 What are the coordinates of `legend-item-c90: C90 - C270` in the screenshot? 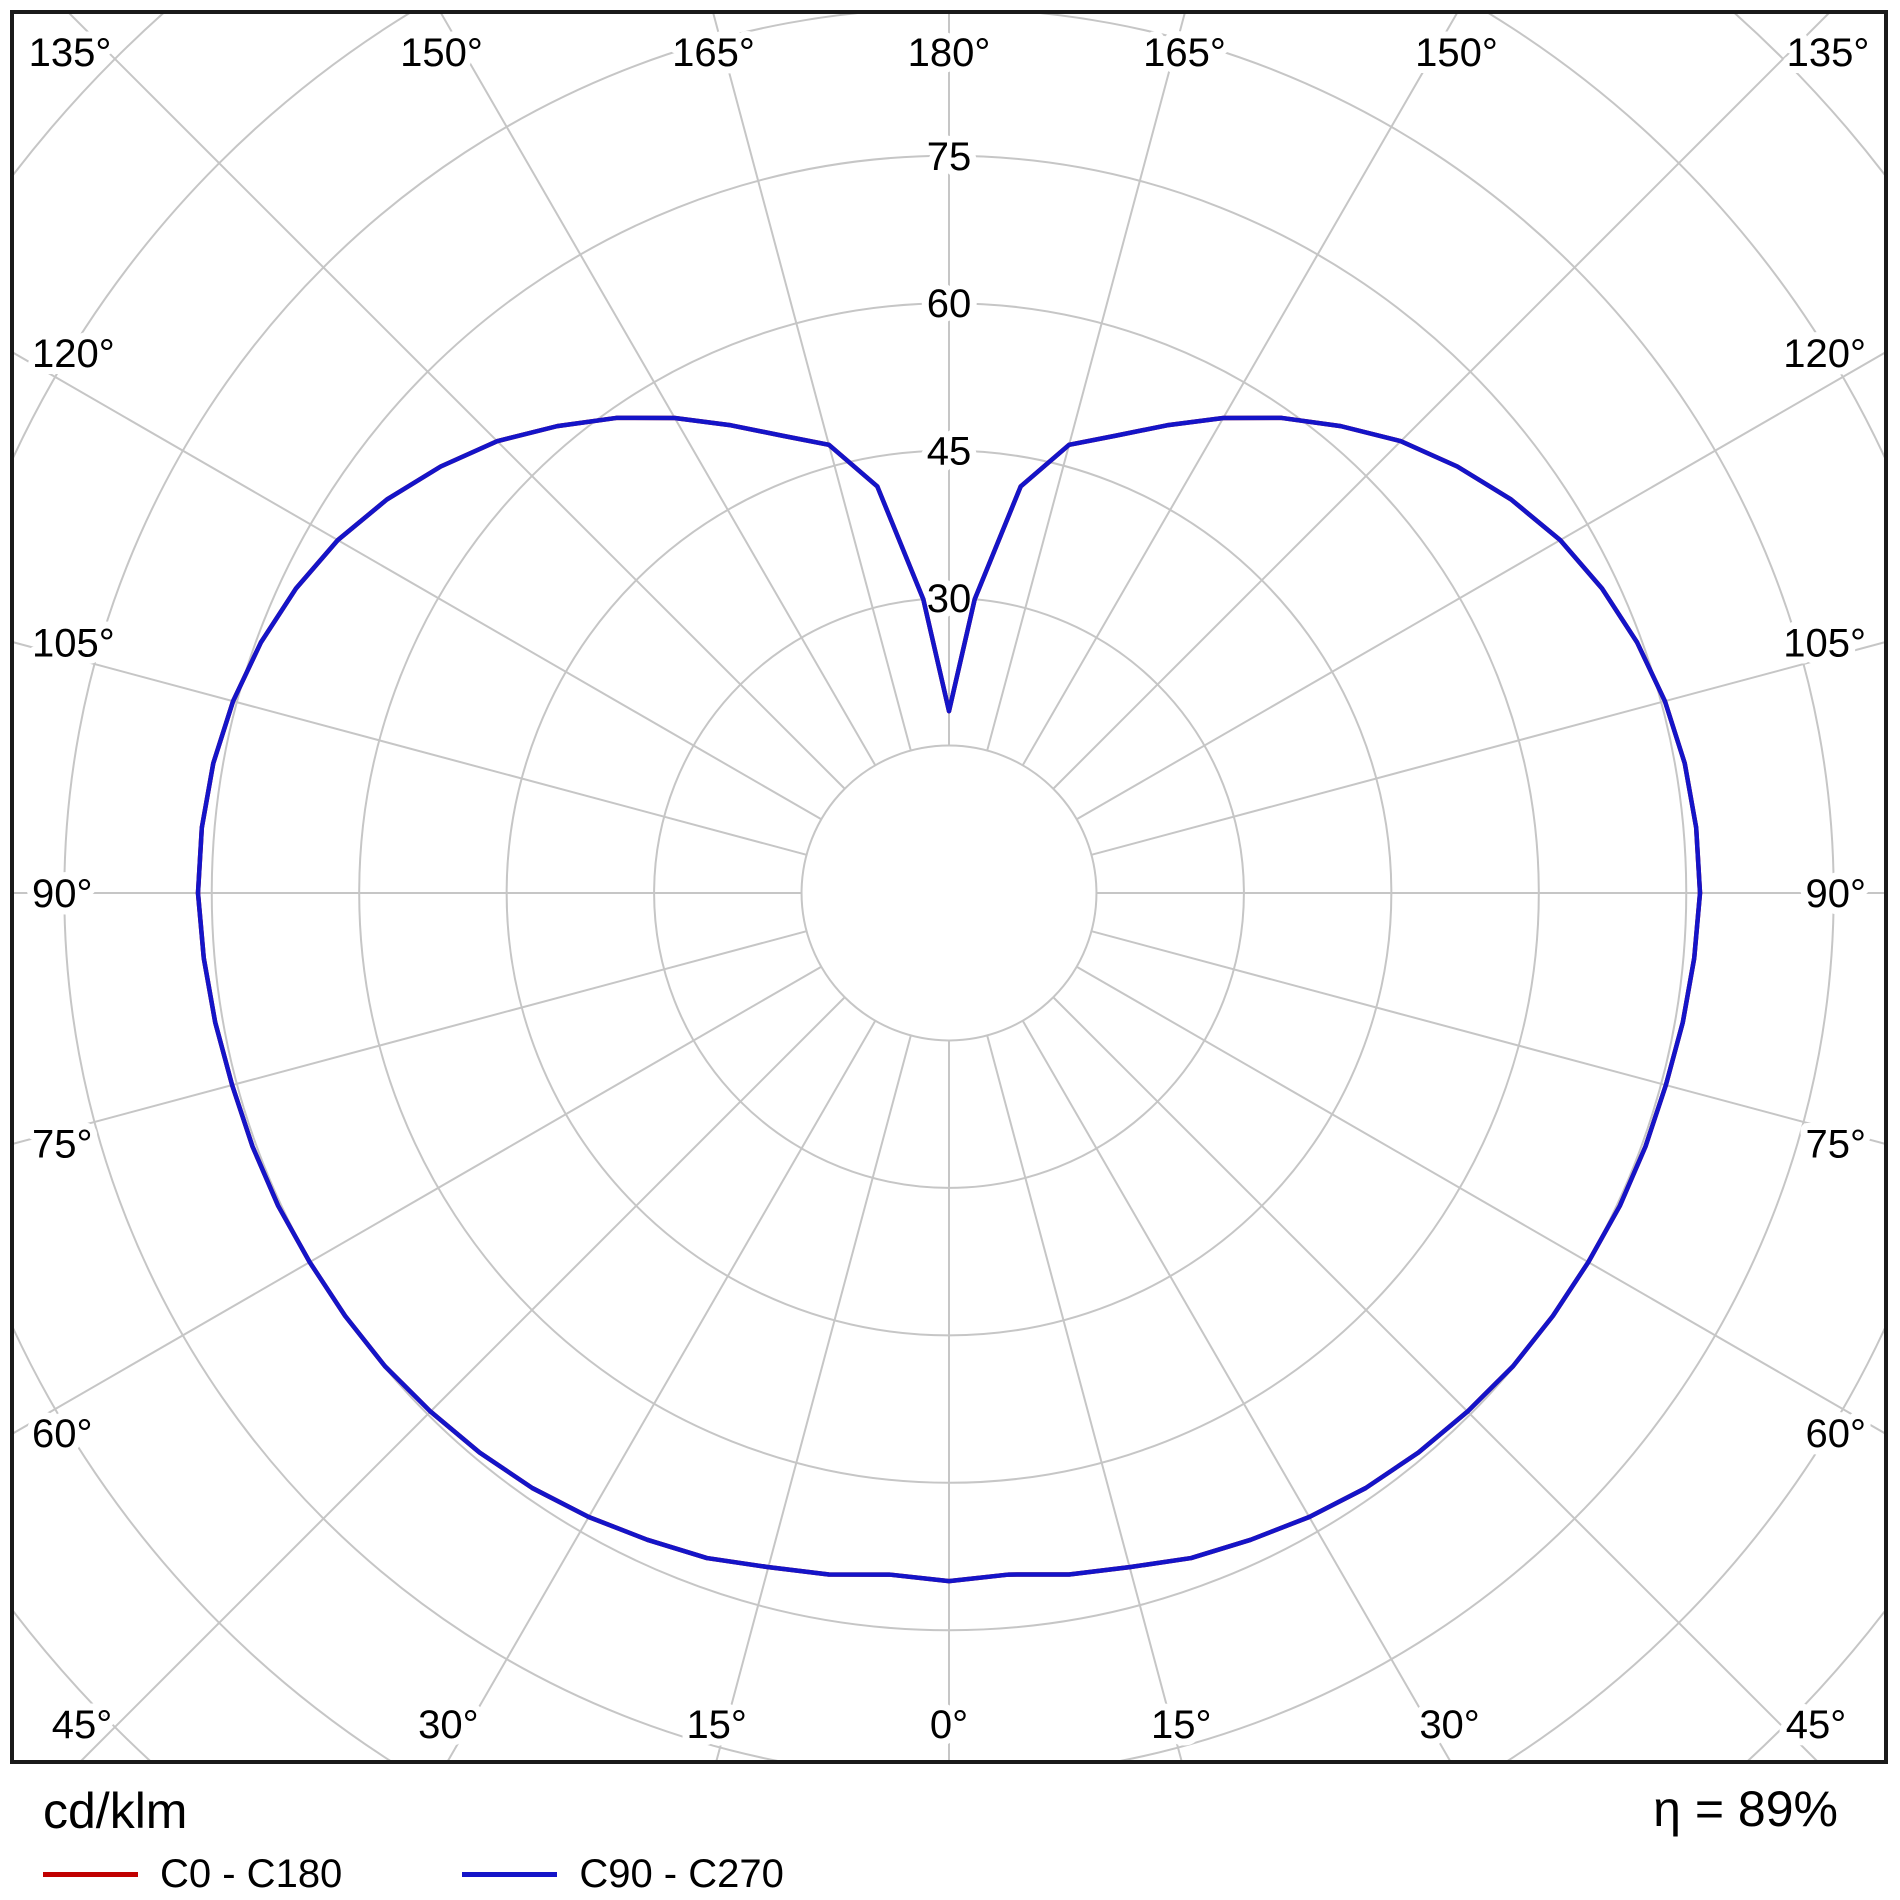 It's located at (623, 1874).